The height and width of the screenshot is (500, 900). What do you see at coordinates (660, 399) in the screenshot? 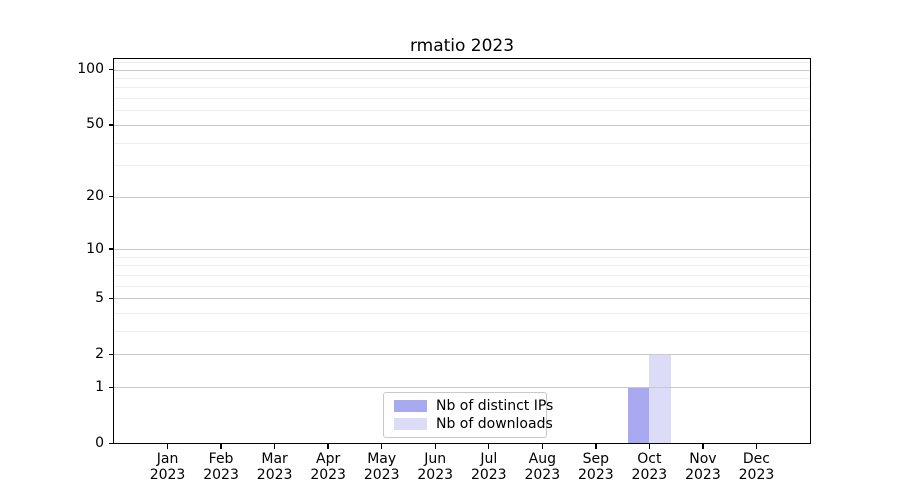
I see `bar-nb-of-downloads-oct-2023` at bounding box center [660, 399].